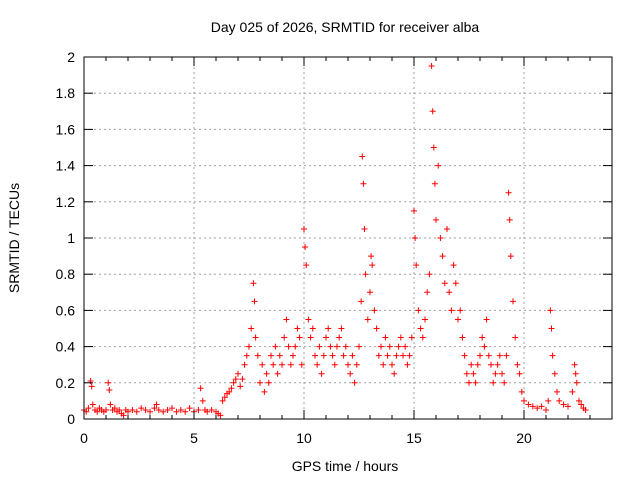 The height and width of the screenshot is (480, 640). What do you see at coordinates (84, 438) in the screenshot?
I see `x-tick-label: 0` at bounding box center [84, 438].